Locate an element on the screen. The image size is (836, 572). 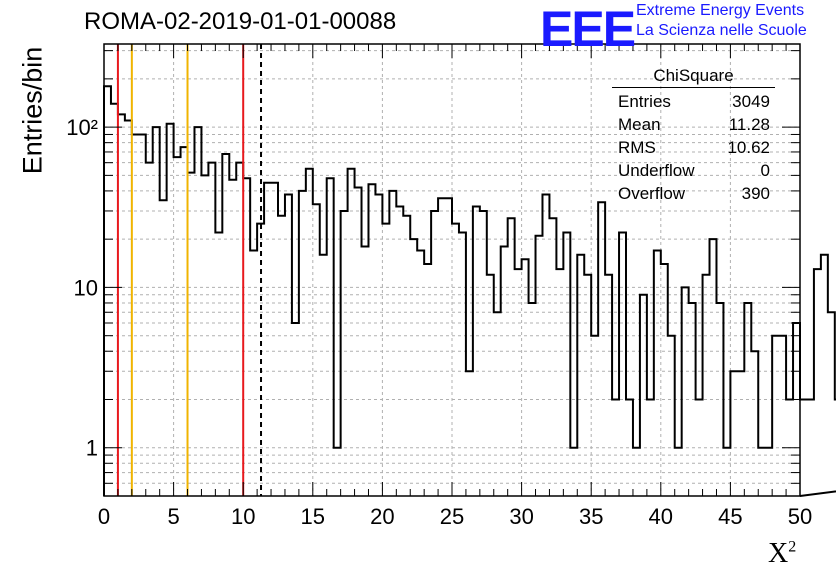
eee-logo: EEE is located at coordinates (588, 29).